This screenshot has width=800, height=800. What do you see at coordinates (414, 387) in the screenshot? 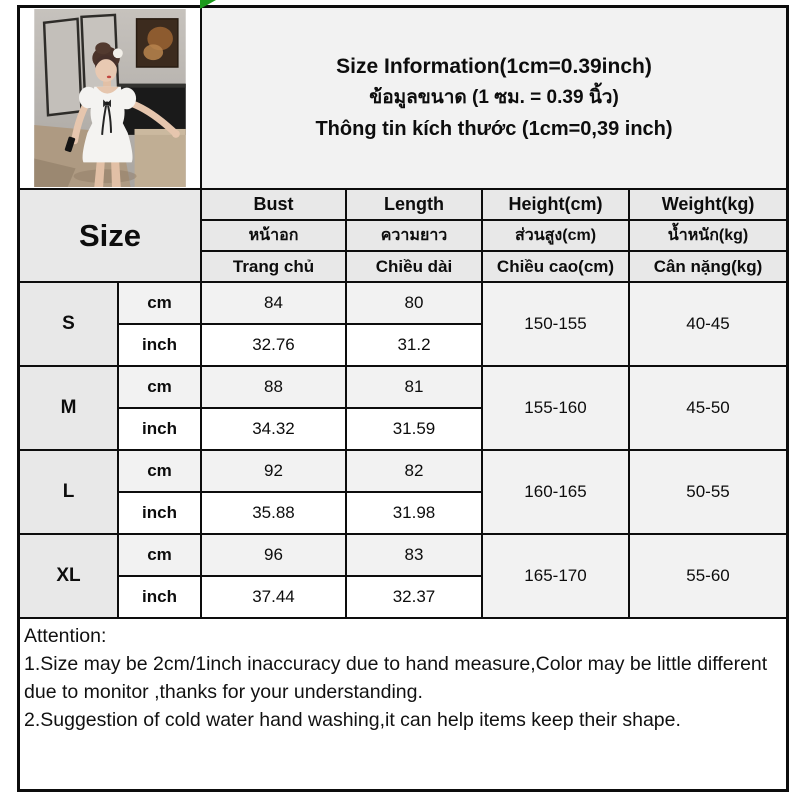
I see `length-cm-m: 81` at bounding box center [414, 387].